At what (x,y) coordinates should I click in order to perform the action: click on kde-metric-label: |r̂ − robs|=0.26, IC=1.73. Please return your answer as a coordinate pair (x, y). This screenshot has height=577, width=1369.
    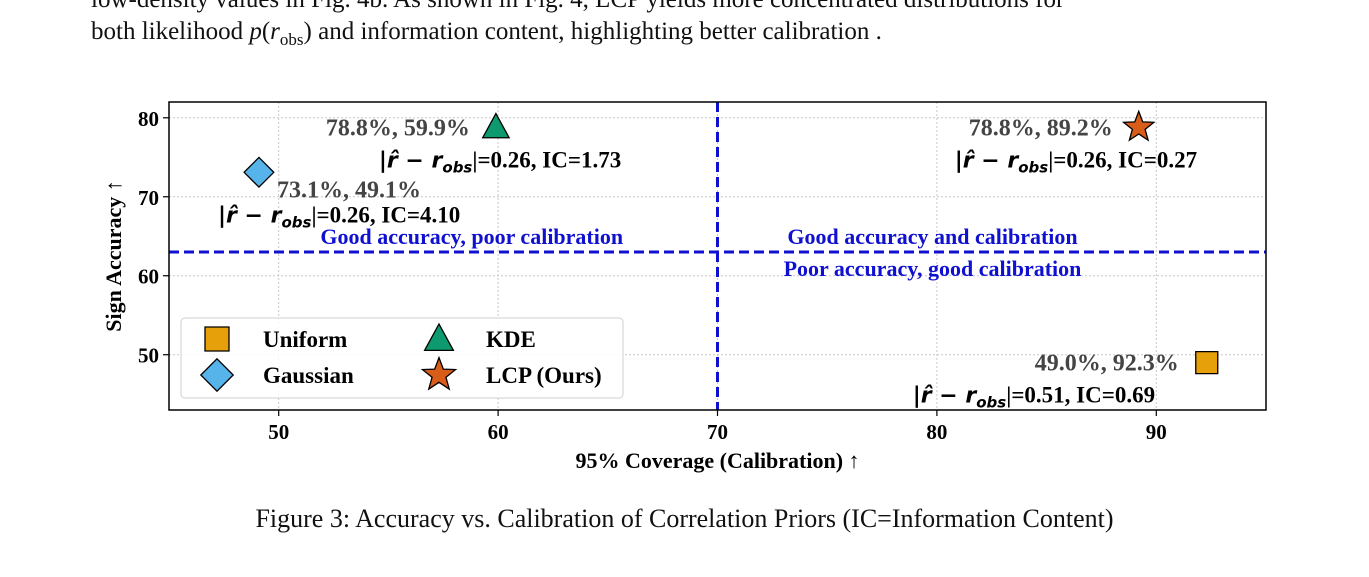
    Looking at the image, I should click on (500, 161).